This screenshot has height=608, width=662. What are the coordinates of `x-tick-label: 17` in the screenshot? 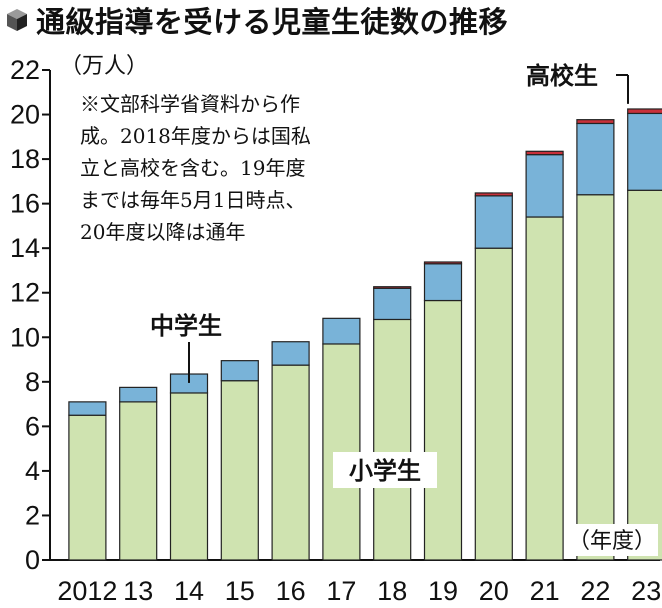 It's located at (341, 591).